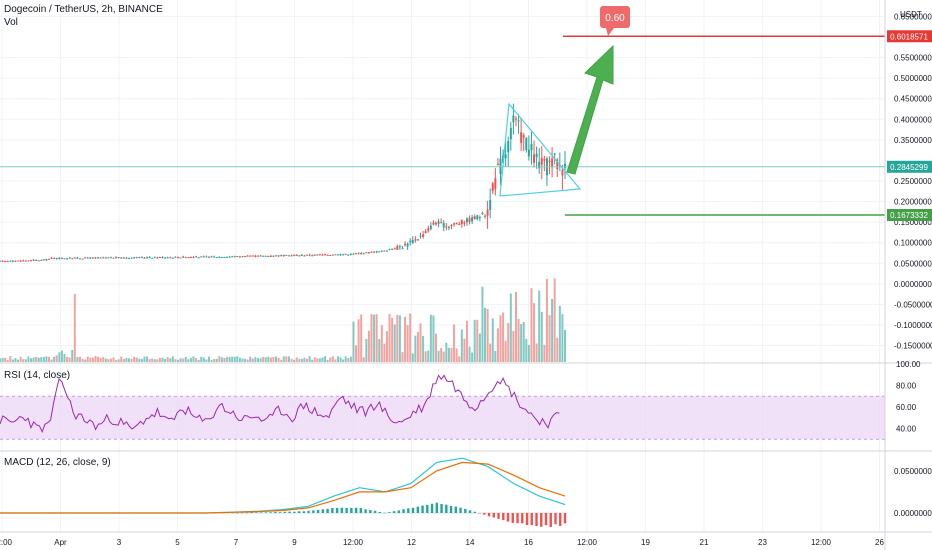 The height and width of the screenshot is (550, 932). I want to click on macd-label: MACD (12, 26, close, 9), so click(57, 462).